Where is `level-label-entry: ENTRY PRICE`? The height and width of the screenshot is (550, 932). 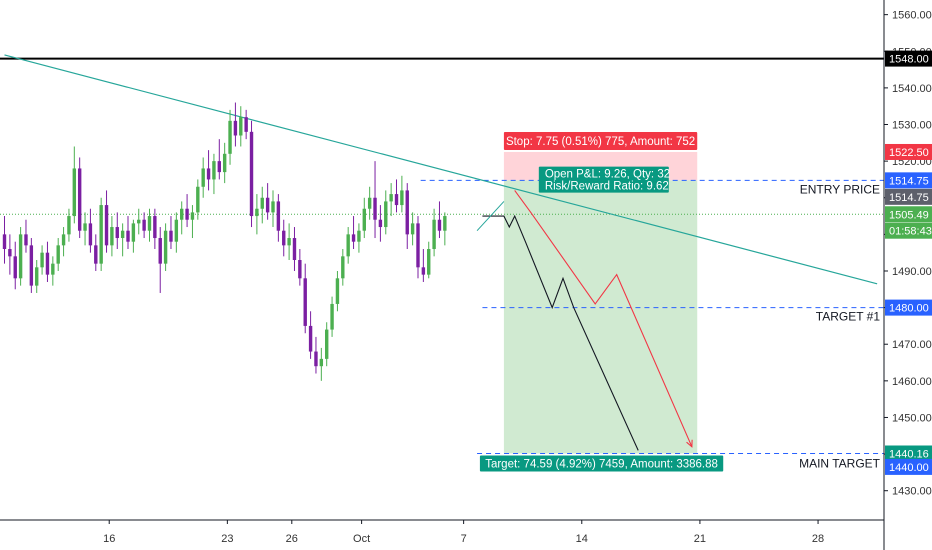
level-label-entry: ENTRY PRICE is located at coordinates (840, 189).